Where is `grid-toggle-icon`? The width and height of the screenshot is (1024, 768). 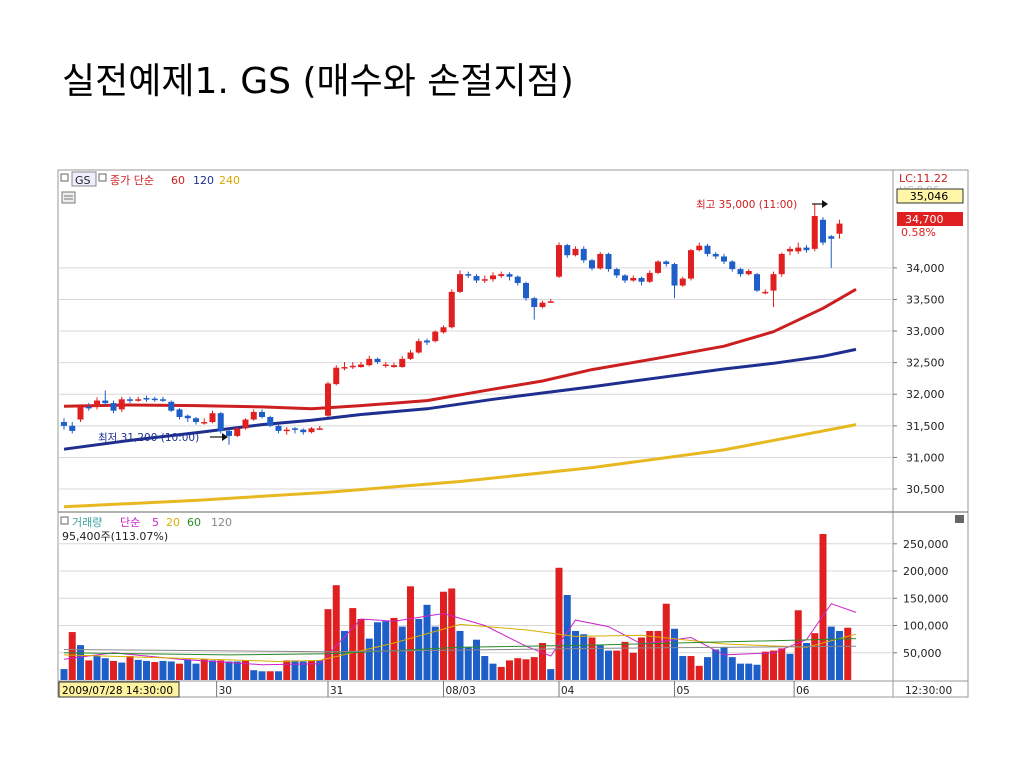
grid-toggle-icon is located at coordinates (68, 197).